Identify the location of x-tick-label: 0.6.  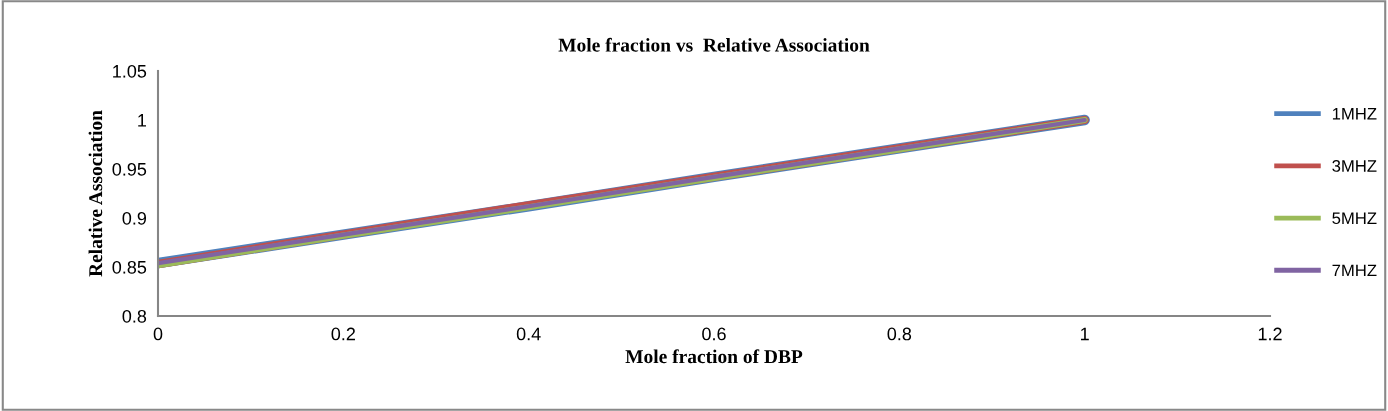
(714, 334).